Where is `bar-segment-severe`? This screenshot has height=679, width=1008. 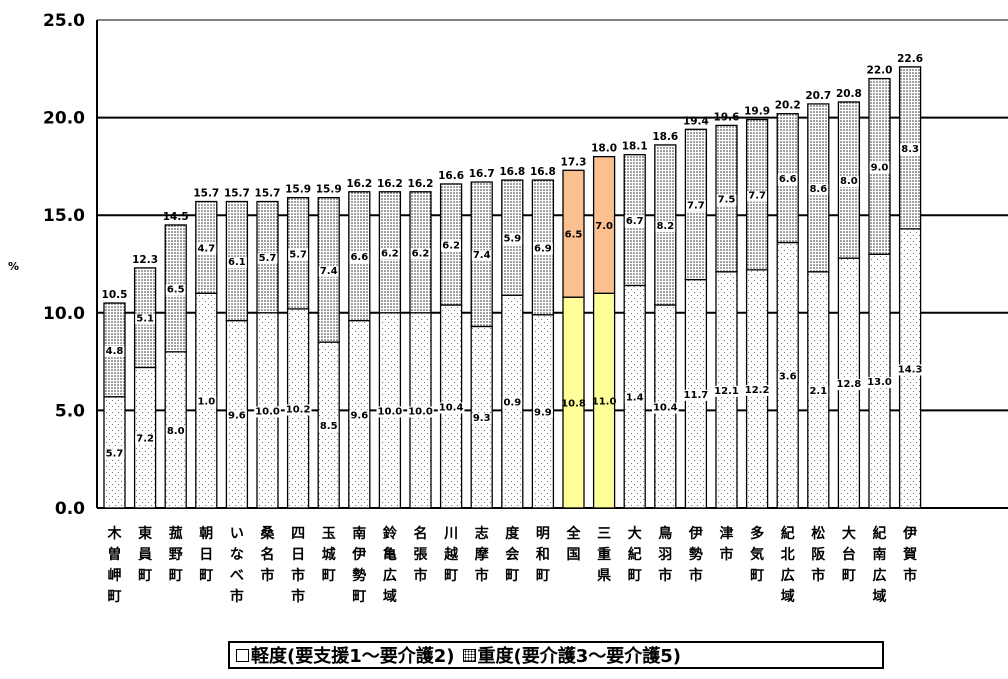
bar-segment-severe is located at coordinates (573, 233).